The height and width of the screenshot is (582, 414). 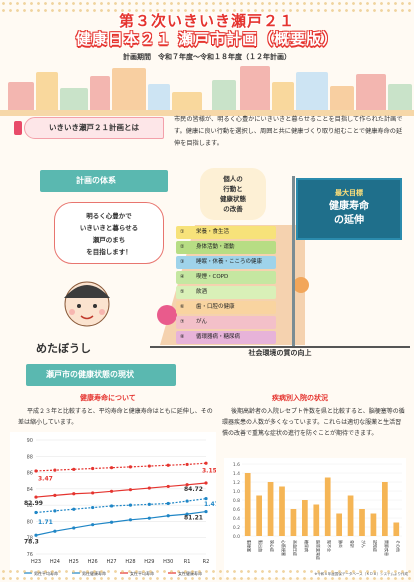 What do you see at coordinates (398, 546) in the screenshot?
I see `x-tick-label: その他` at bounding box center [398, 546].